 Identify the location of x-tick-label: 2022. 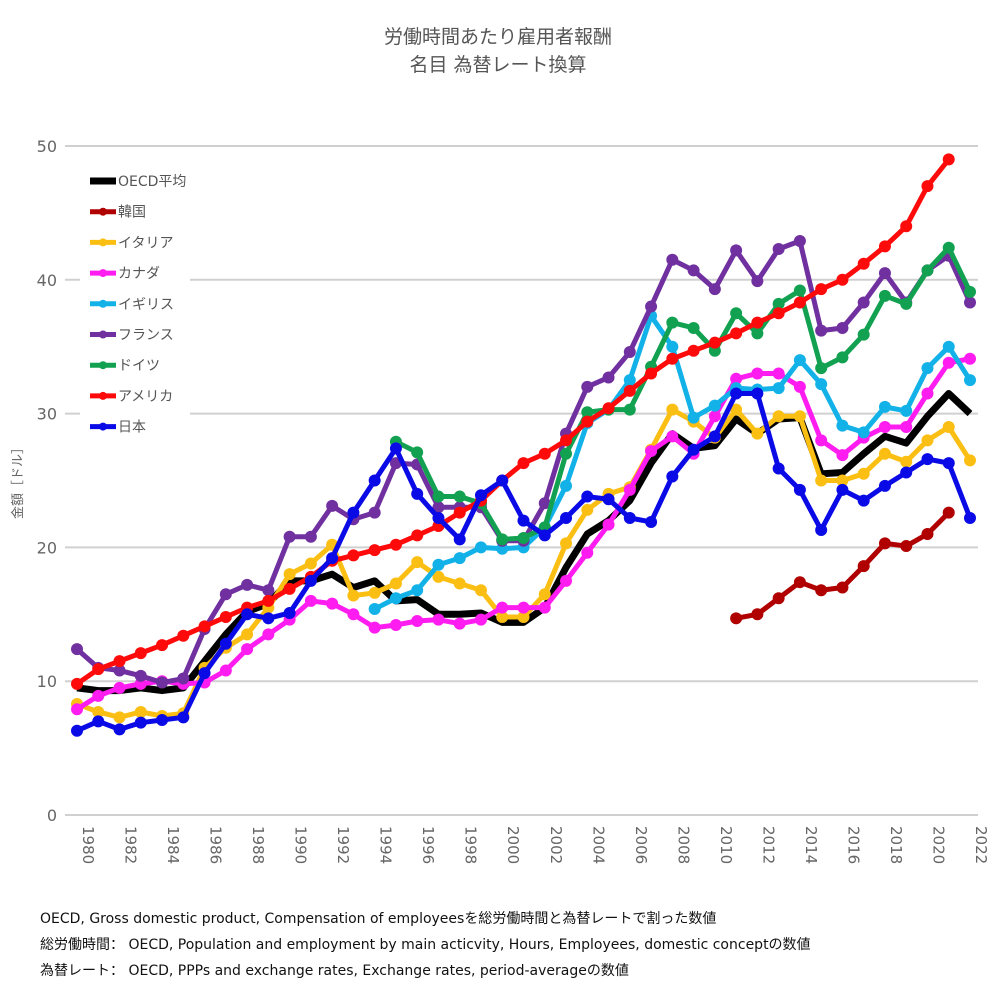
(981, 845).